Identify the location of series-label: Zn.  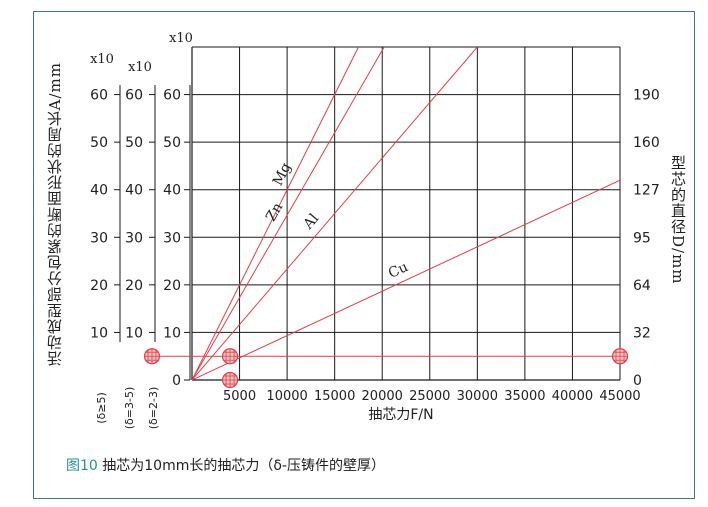
(274, 212).